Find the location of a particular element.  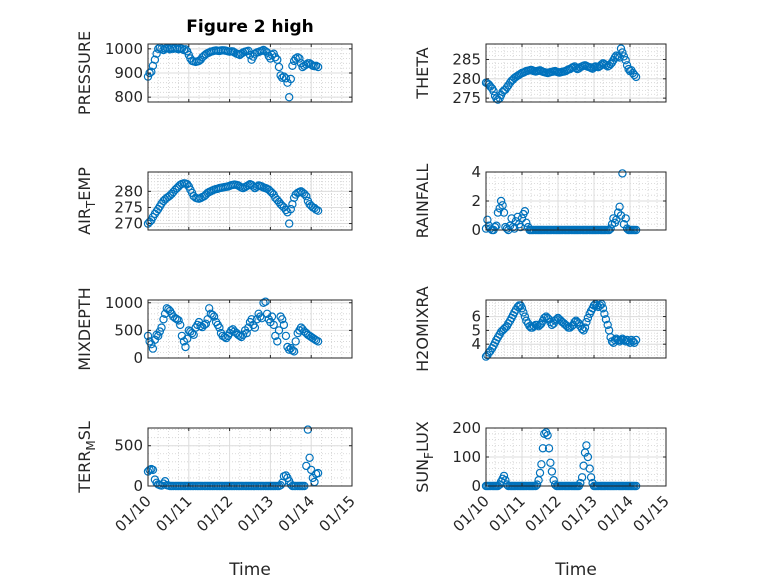

y-tick-label: 200 is located at coordinates (466, 428).